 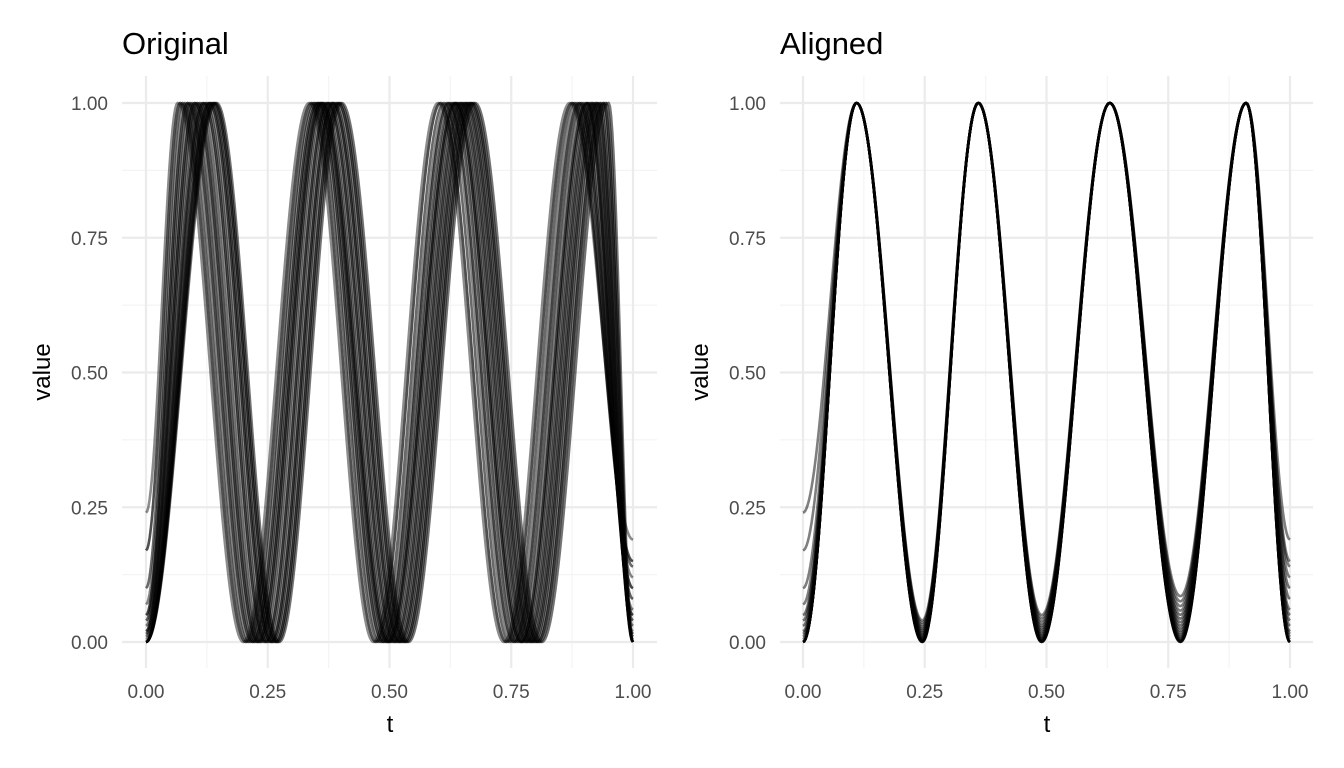 I want to click on chart-title: Original, so click(x=175, y=43).